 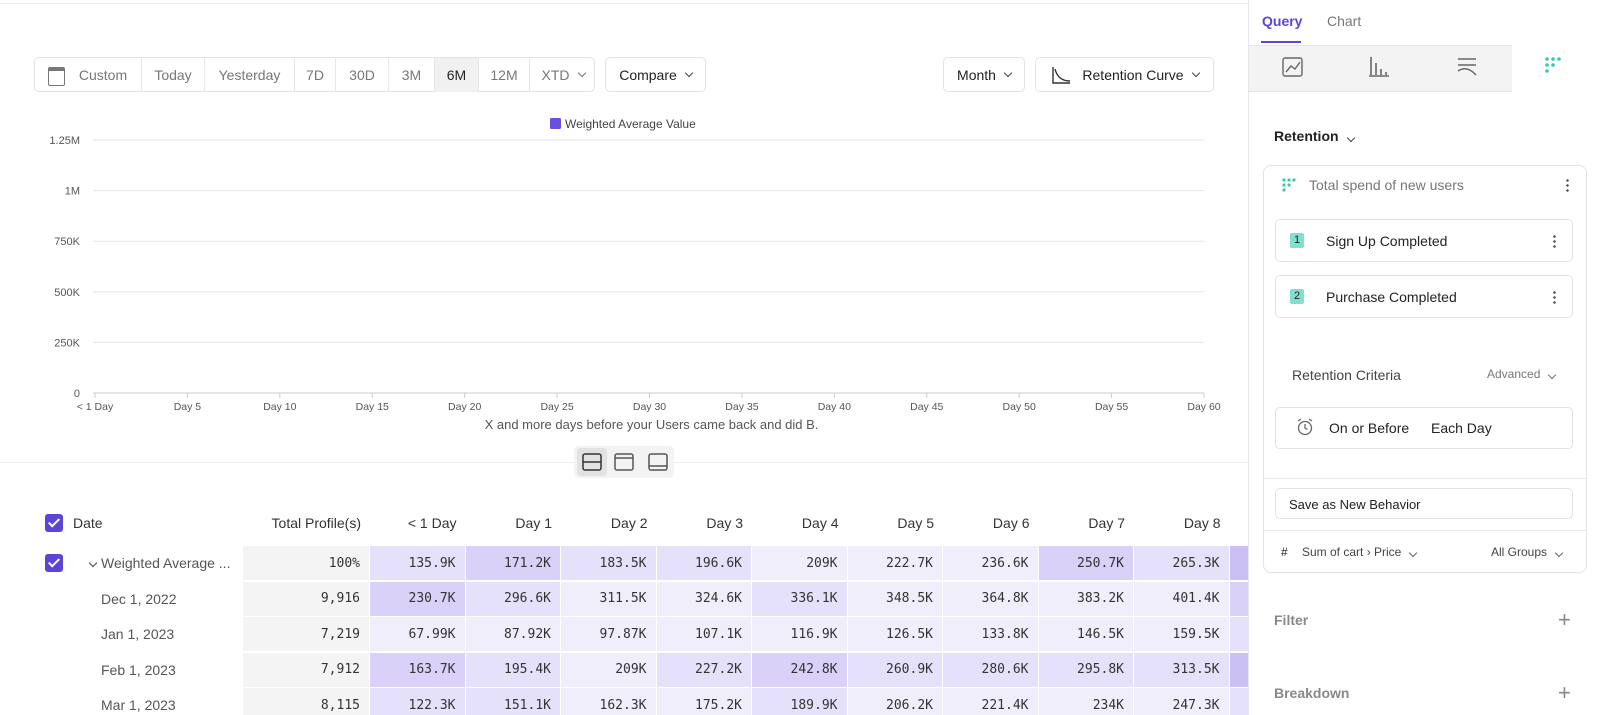 What do you see at coordinates (1552, 375) in the screenshot?
I see `chevron` at bounding box center [1552, 375].